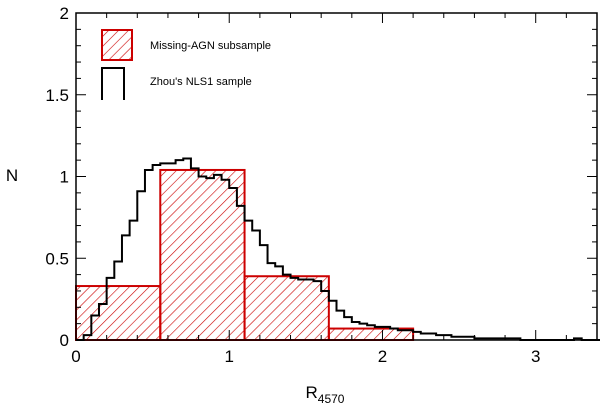 Image resolution: width=600 pixels, height=407 pixels. I want to click on y-tick-label: 0, so click(64, 340).